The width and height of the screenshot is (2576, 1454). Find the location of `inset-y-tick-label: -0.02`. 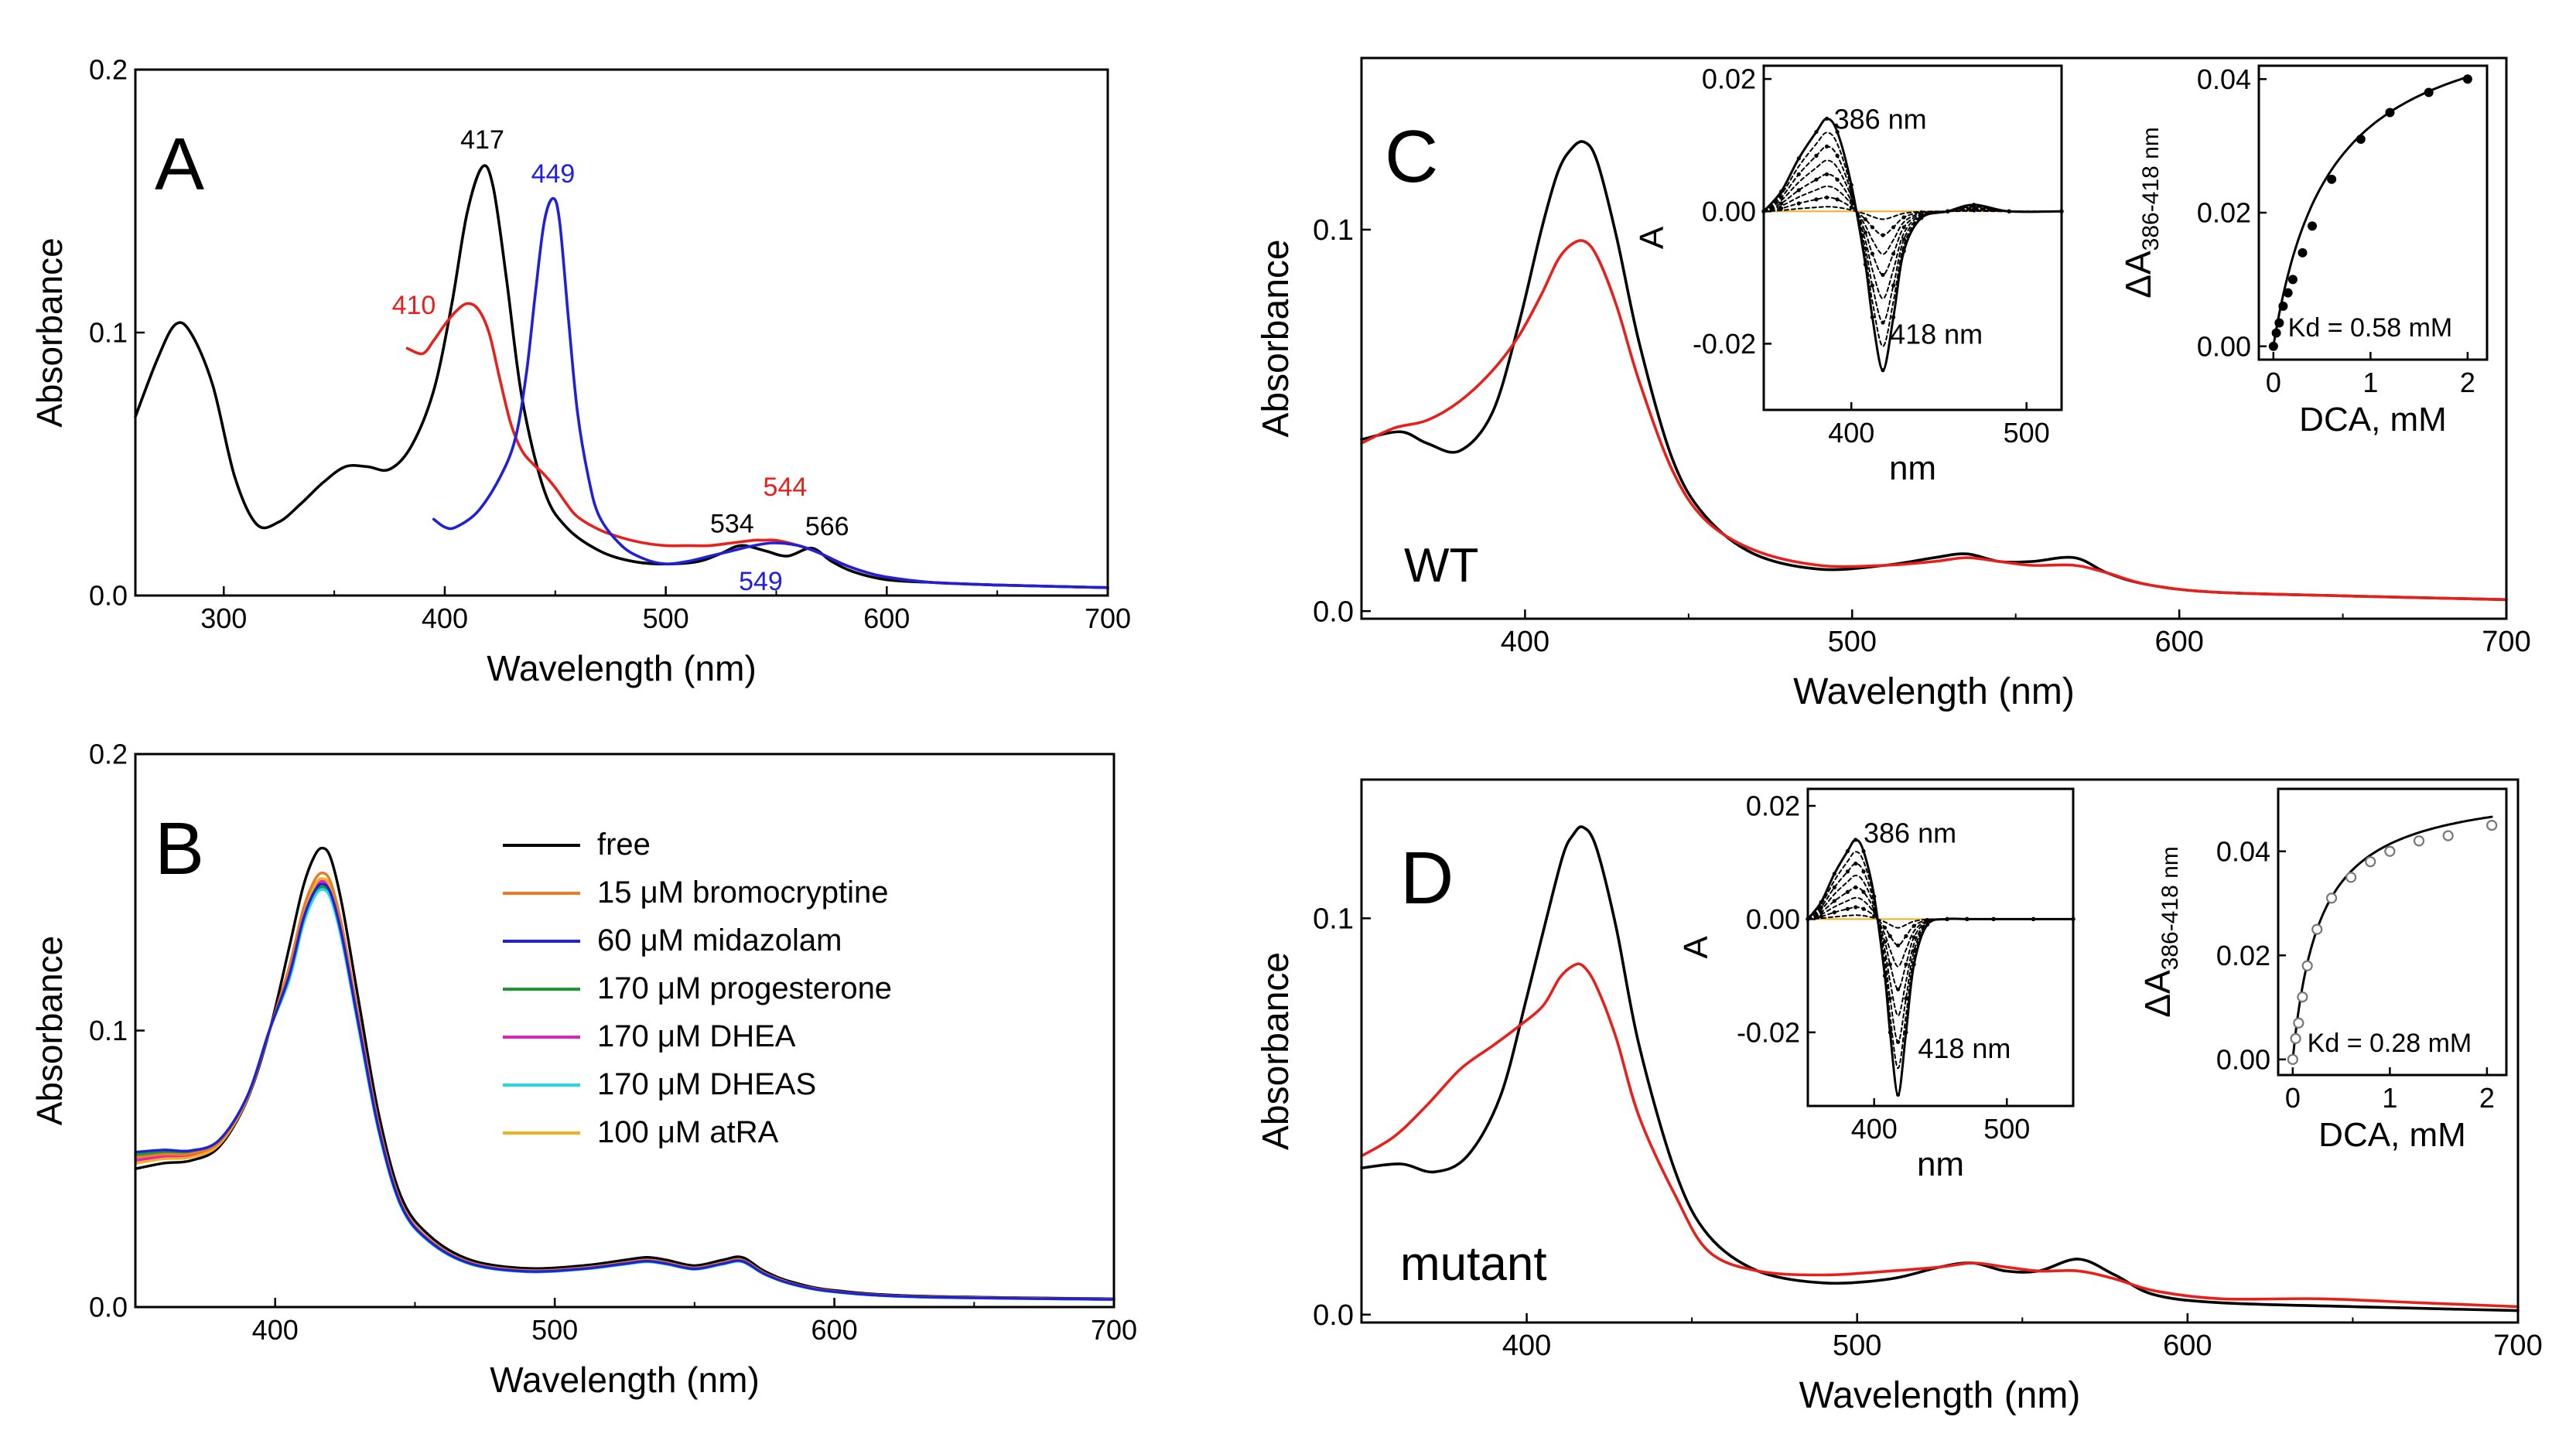

inset-y-tick-label: -0.02 is located at coordinates (1725, 344).